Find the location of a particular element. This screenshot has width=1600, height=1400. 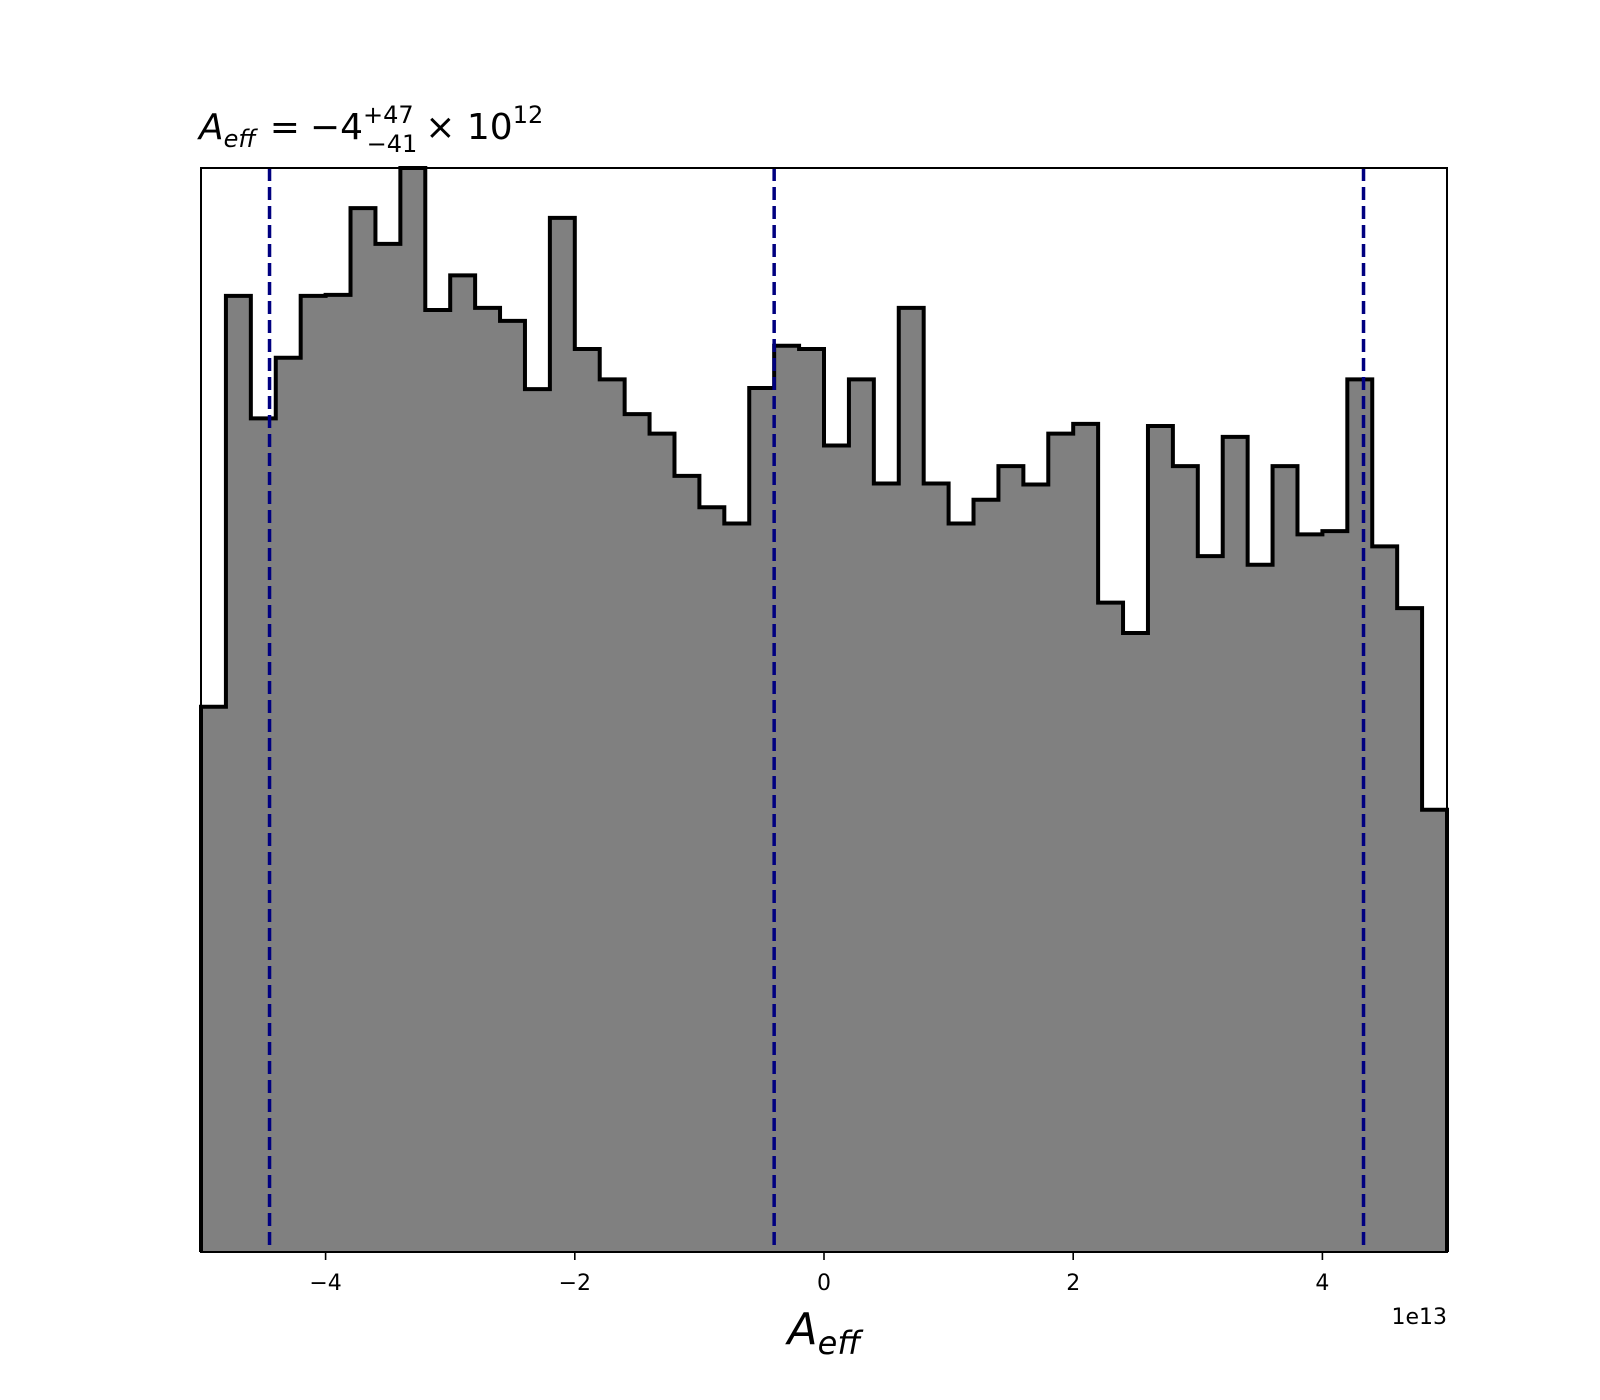

x-axis: −4 −2 0 2 4 is located at coordinates (819, 1274).